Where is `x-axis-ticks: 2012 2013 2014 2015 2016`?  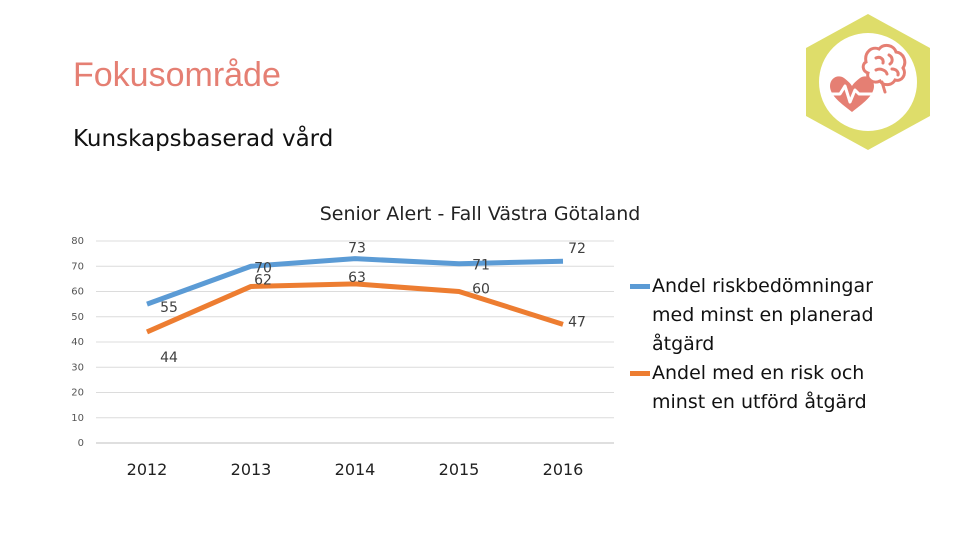 x-axis-ticks: 2012 2013 2014 2015 2016 is located at coordinates (355, 469).